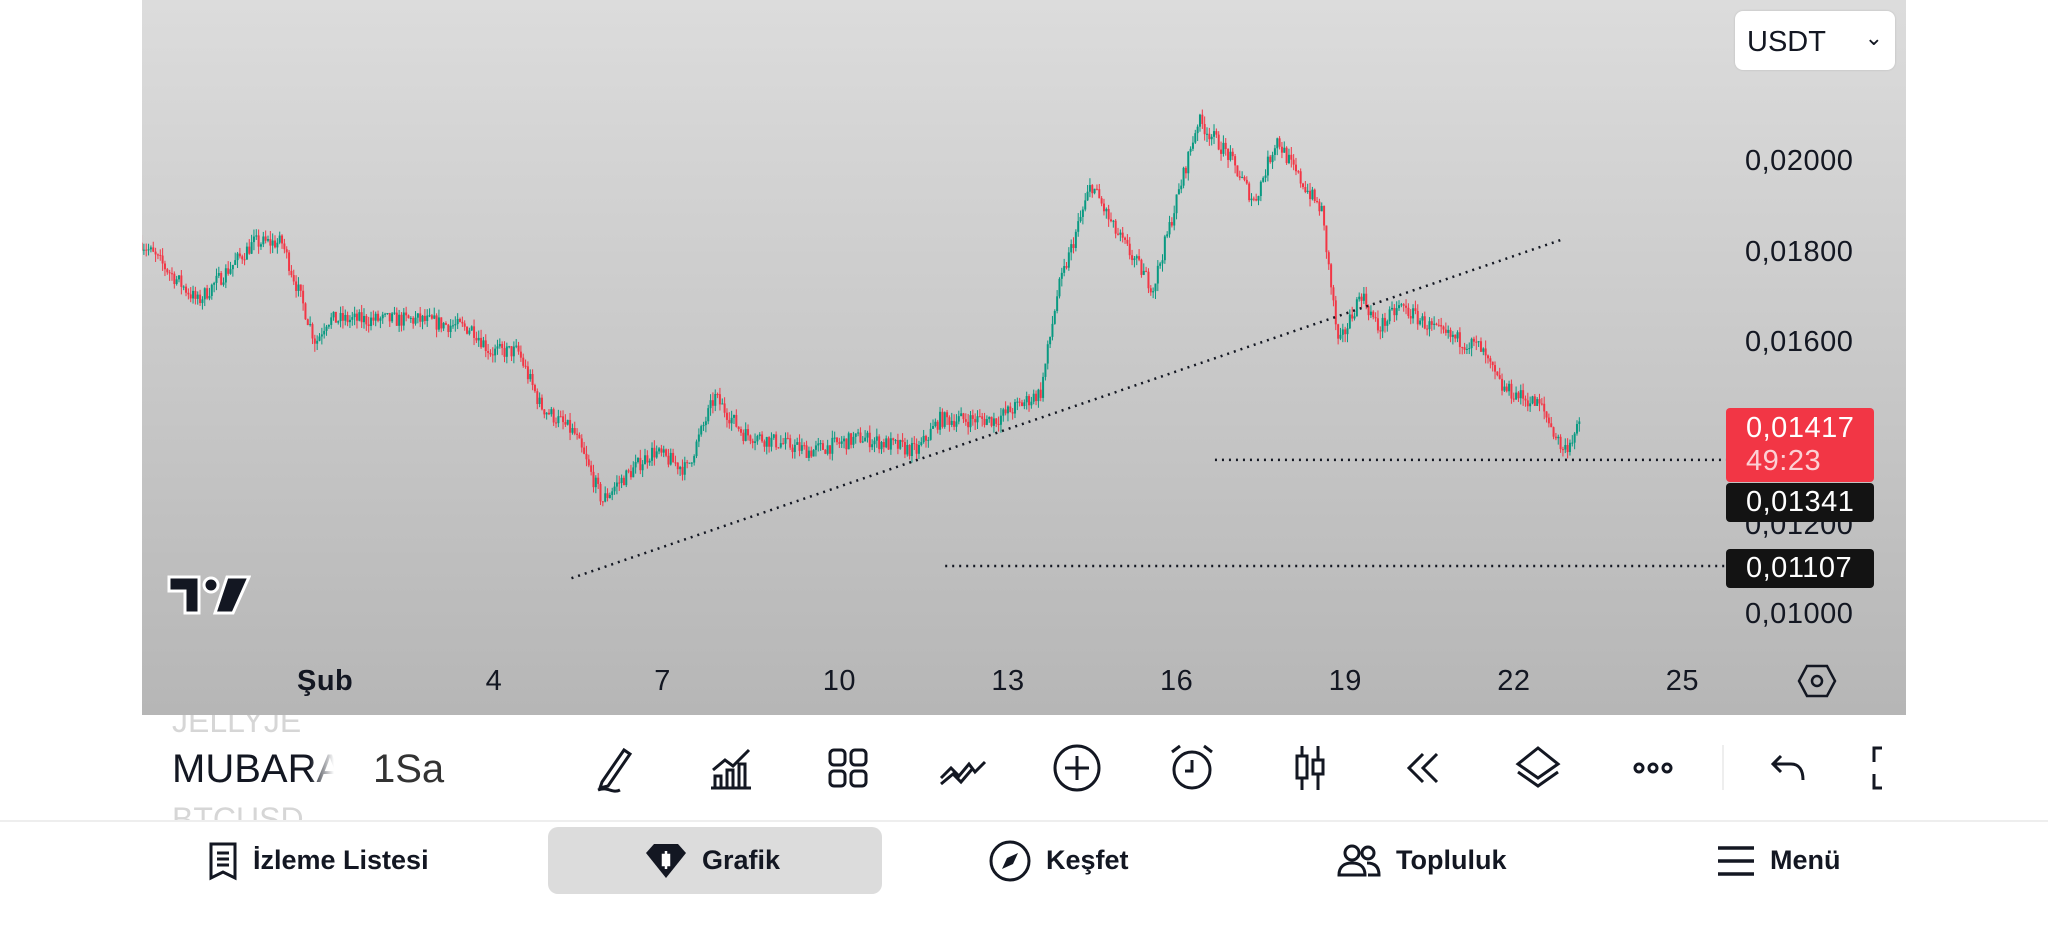 This screenshot has height=945, width=2048. Describe the element at coordinates (1192, 768) in the screenshot. I see `alert-clock-icon` at that location.